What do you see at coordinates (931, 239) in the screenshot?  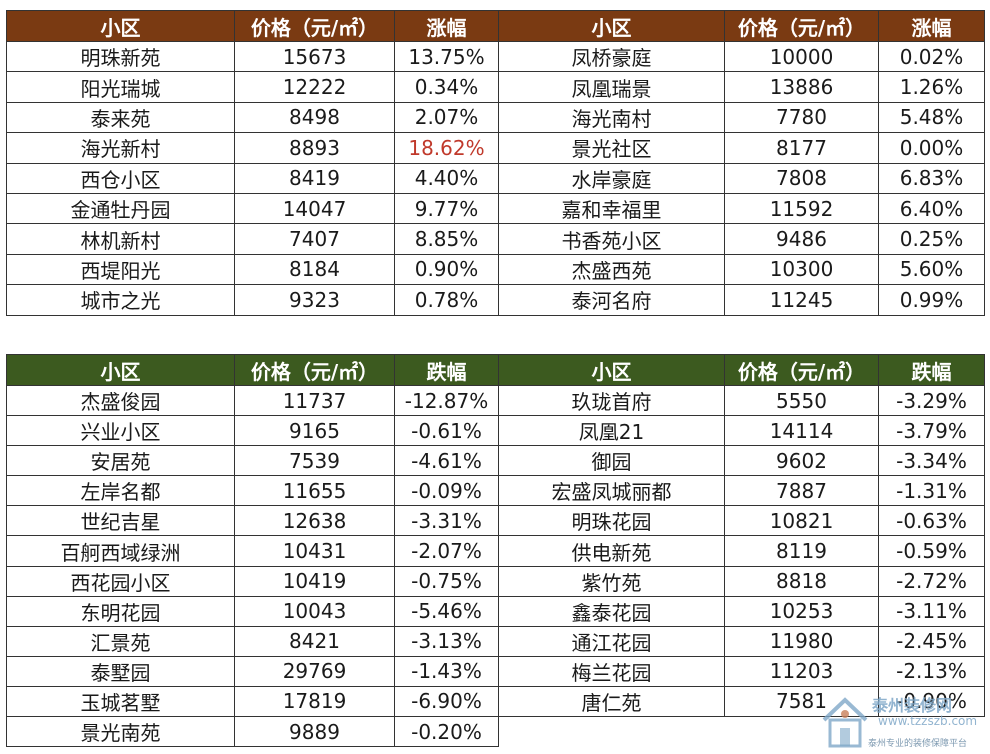 I see `change-cell: 0.25%` at bounding box center [931, 239].